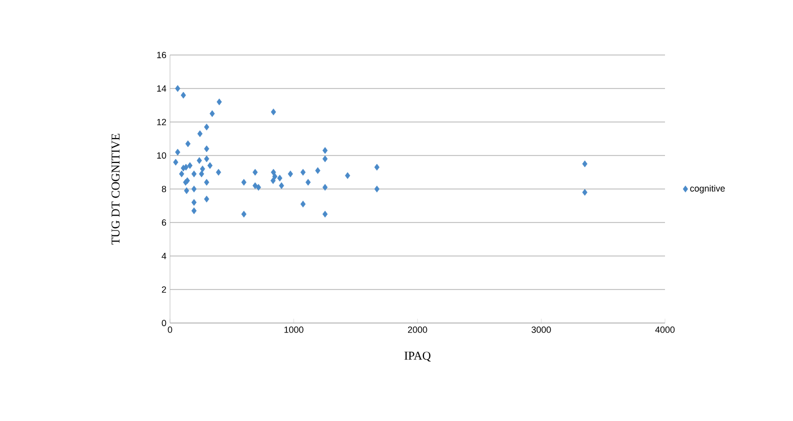  Describe the element at coordinates (418, 329) in the screenshot. I see `x-tick-label: 2000` at that location.